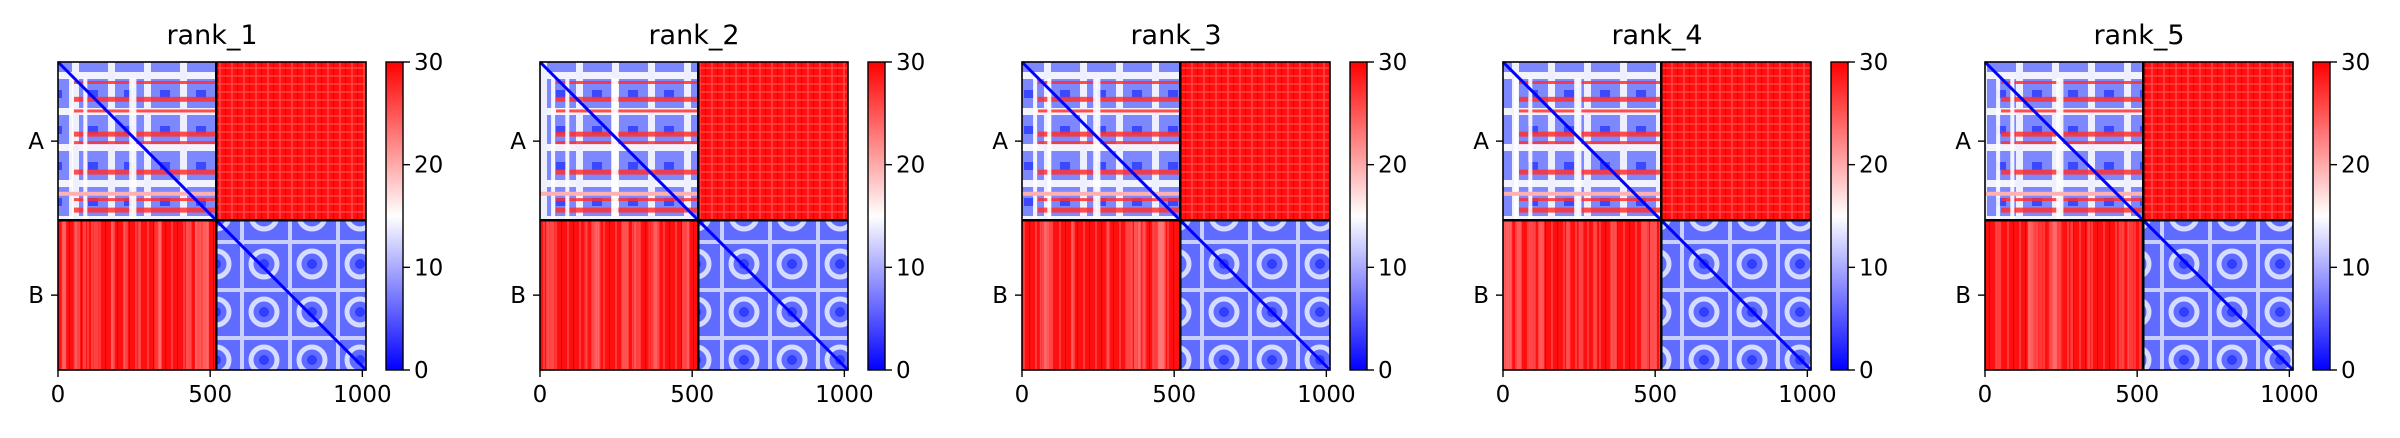  What do you see at coordinates (910, 268) in the screenshot?
I see `colorbar-tick-label: 10` at bounding box center [910, 268].